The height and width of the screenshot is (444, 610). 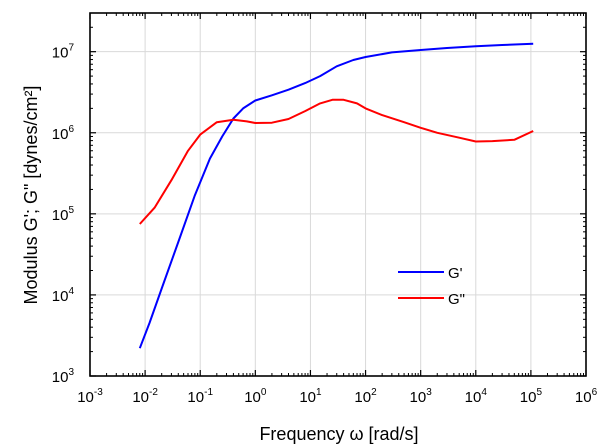 I want to click on x-tick-label: 10⁶, so click(x=586, y=396).